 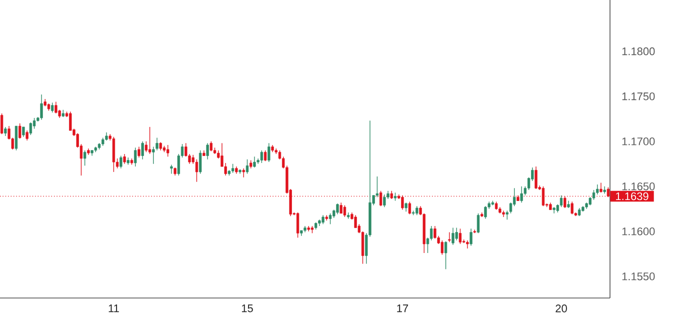 What do you see at coordinates (638, 186) in the screenshot?
I see `y-tick-label: 1.1650` at bounding box center [638, 186].